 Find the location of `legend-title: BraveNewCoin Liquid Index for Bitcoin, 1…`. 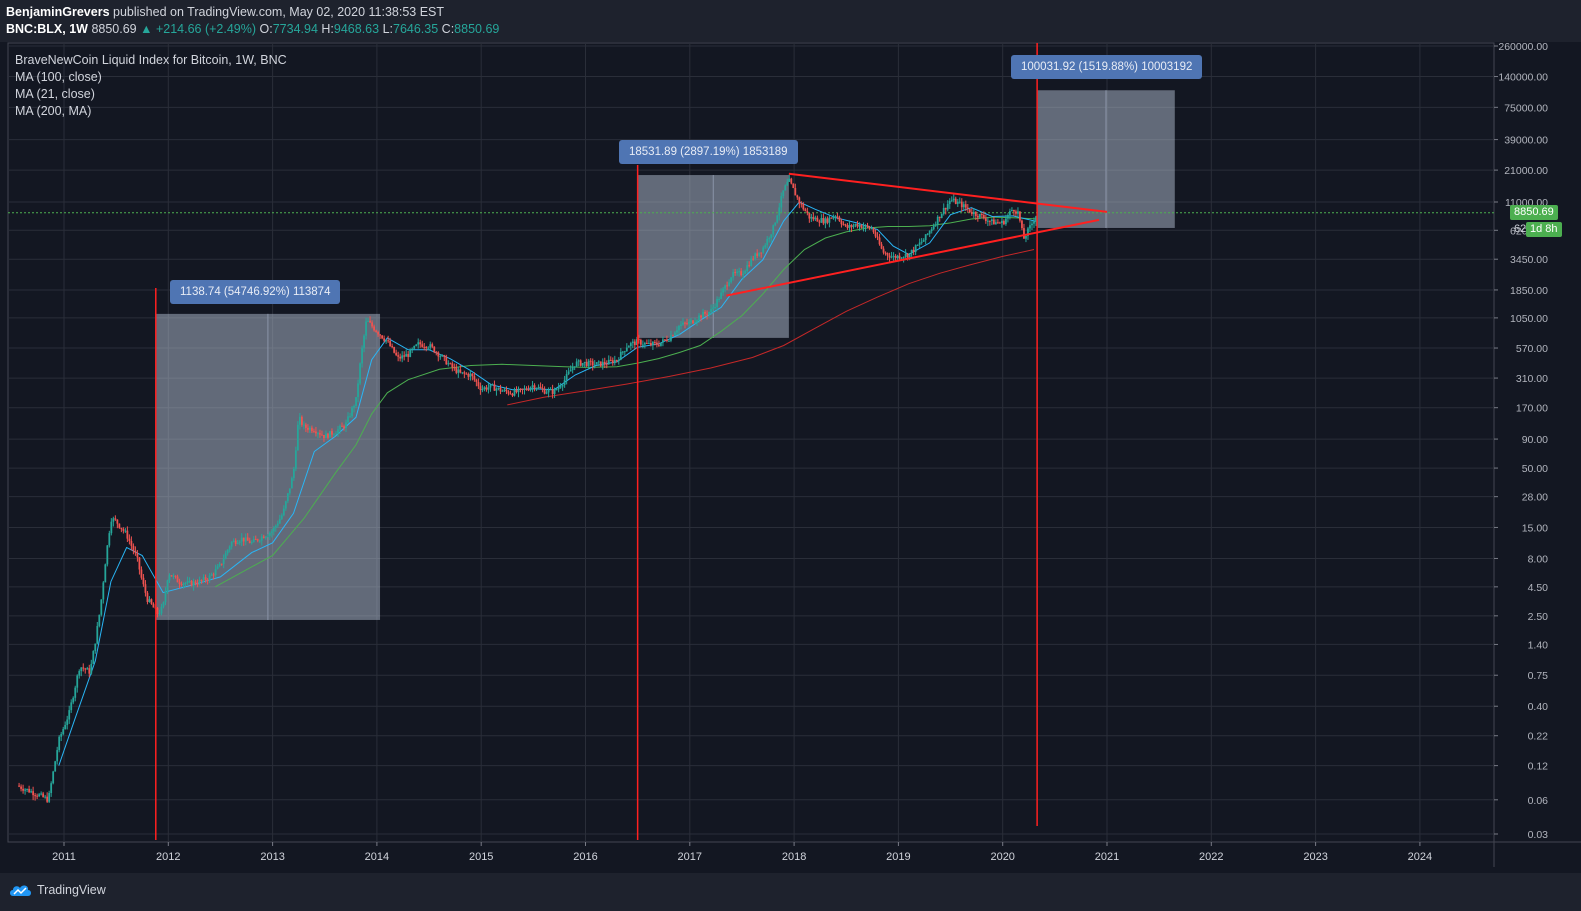

legend-title: BraveNewCoin Liquid Index for Bitcoin, 1… is located at coordinates (151, 60).